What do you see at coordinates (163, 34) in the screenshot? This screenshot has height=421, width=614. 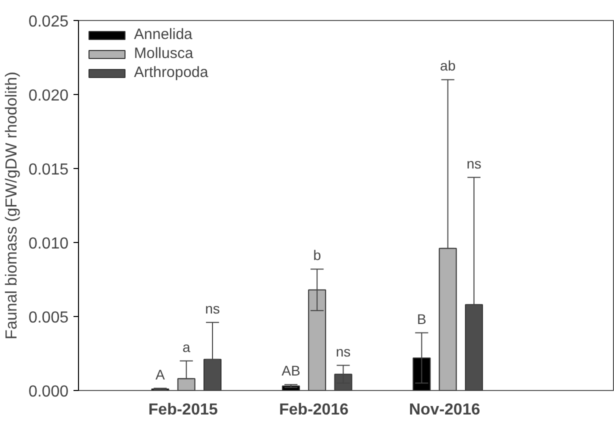 I see `legend-label: Annelida` at bounding box center [163, 34].